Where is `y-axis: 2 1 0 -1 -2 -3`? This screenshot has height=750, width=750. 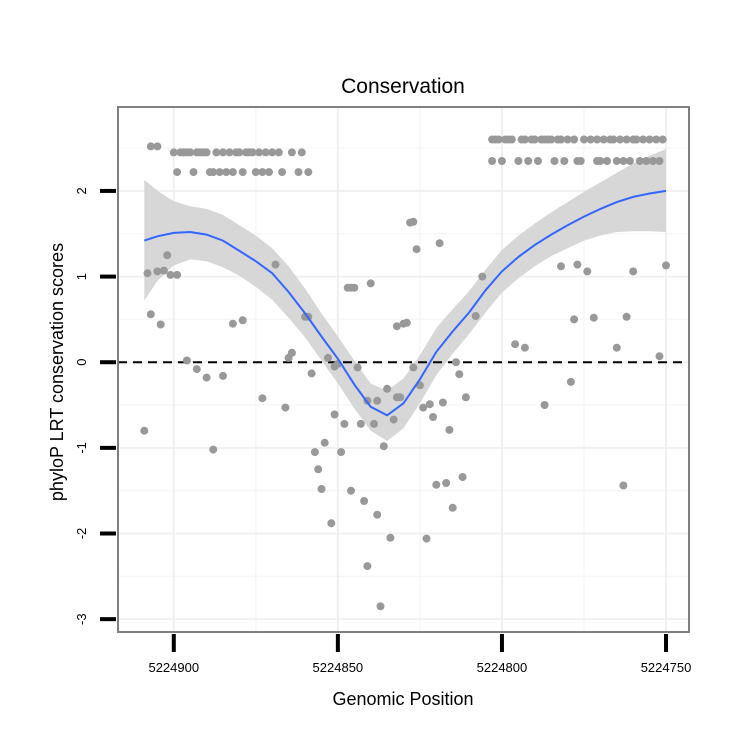
y-axis: 2 1 0 -1 -2 -3 is located at coordinates (95, 406).